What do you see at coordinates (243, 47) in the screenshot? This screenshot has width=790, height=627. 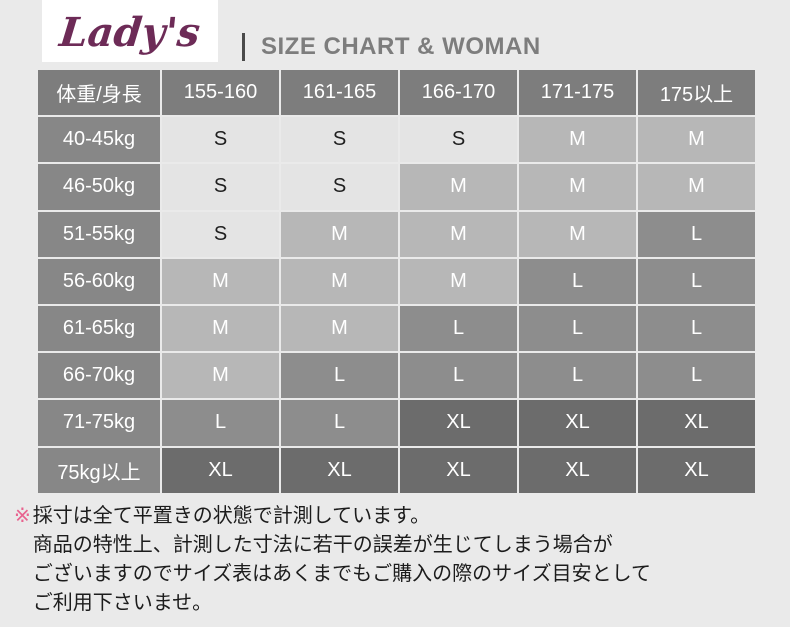 I see `title-separator-bar` at bounding box center [243, 47].